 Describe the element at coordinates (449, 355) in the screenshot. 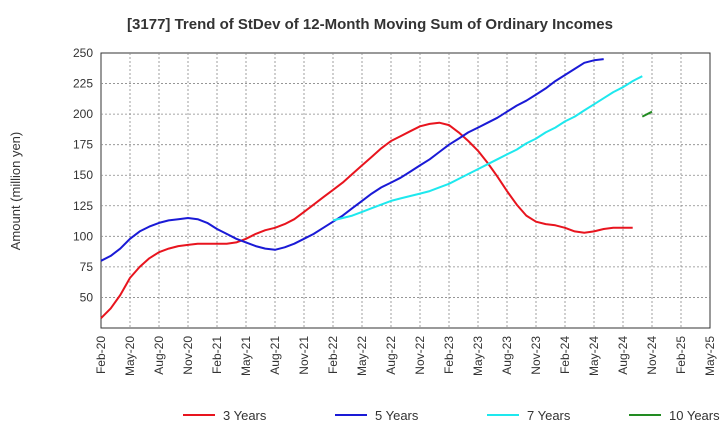

I see `x-tick-label: Feb-23` at that location.